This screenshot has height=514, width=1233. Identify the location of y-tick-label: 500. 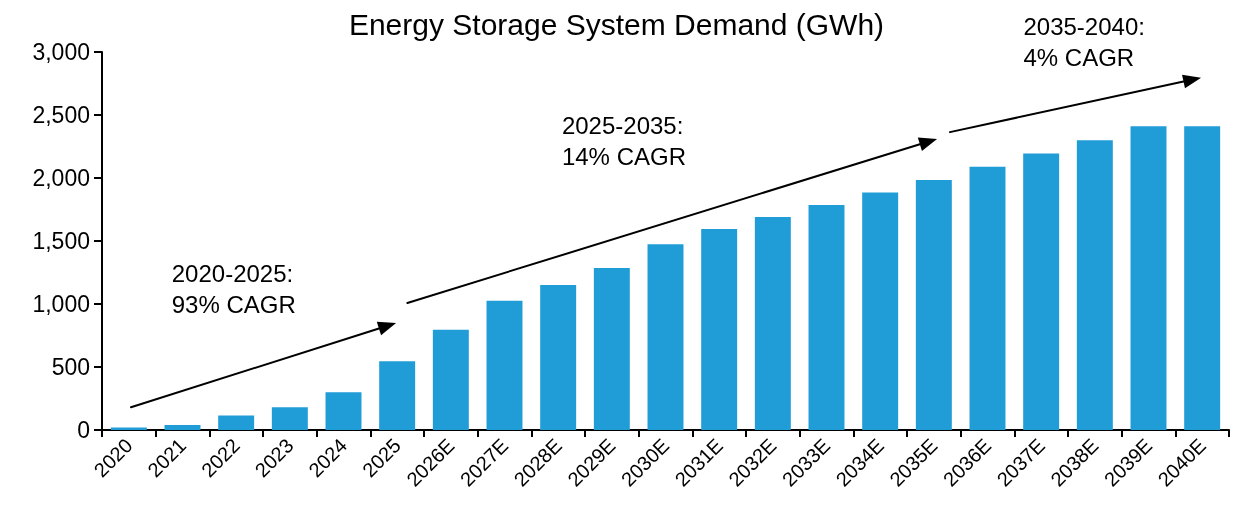
(70, 367).